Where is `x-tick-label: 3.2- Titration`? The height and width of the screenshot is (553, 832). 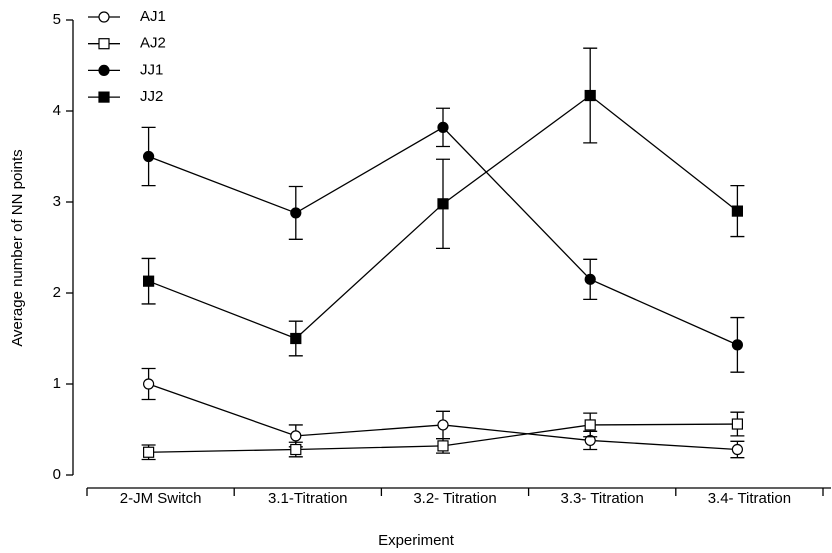 x-tick-label: 3.2- Titration is located at coordinates (454, 498).